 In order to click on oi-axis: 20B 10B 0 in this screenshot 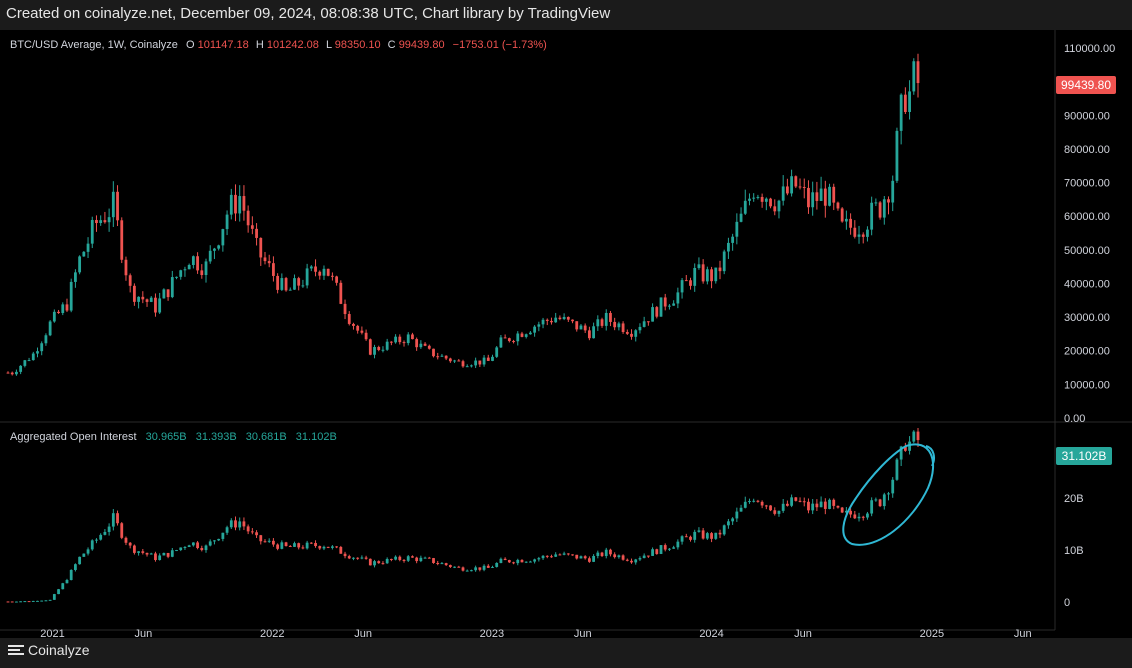, I will do `click(1074, 551)`.